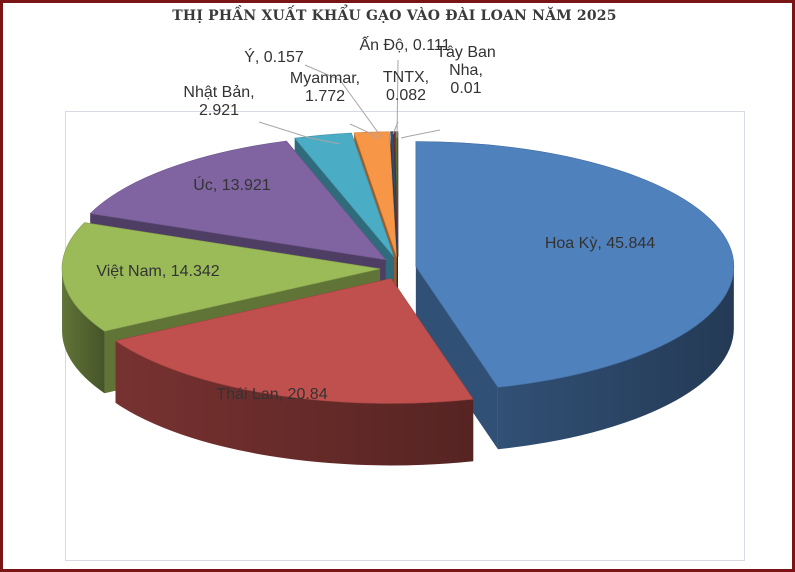  I want to click on data-label: Ấn Độ, 0.111, so click(404, 44).